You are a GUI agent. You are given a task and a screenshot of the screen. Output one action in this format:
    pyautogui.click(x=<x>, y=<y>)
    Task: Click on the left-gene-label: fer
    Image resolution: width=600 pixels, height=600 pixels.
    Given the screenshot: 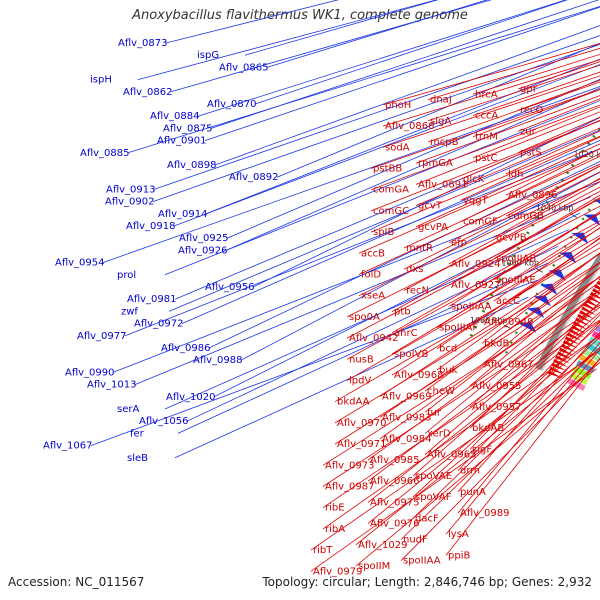 What is the action you would take?
    pyautogui.click(x=137, y=433)
    